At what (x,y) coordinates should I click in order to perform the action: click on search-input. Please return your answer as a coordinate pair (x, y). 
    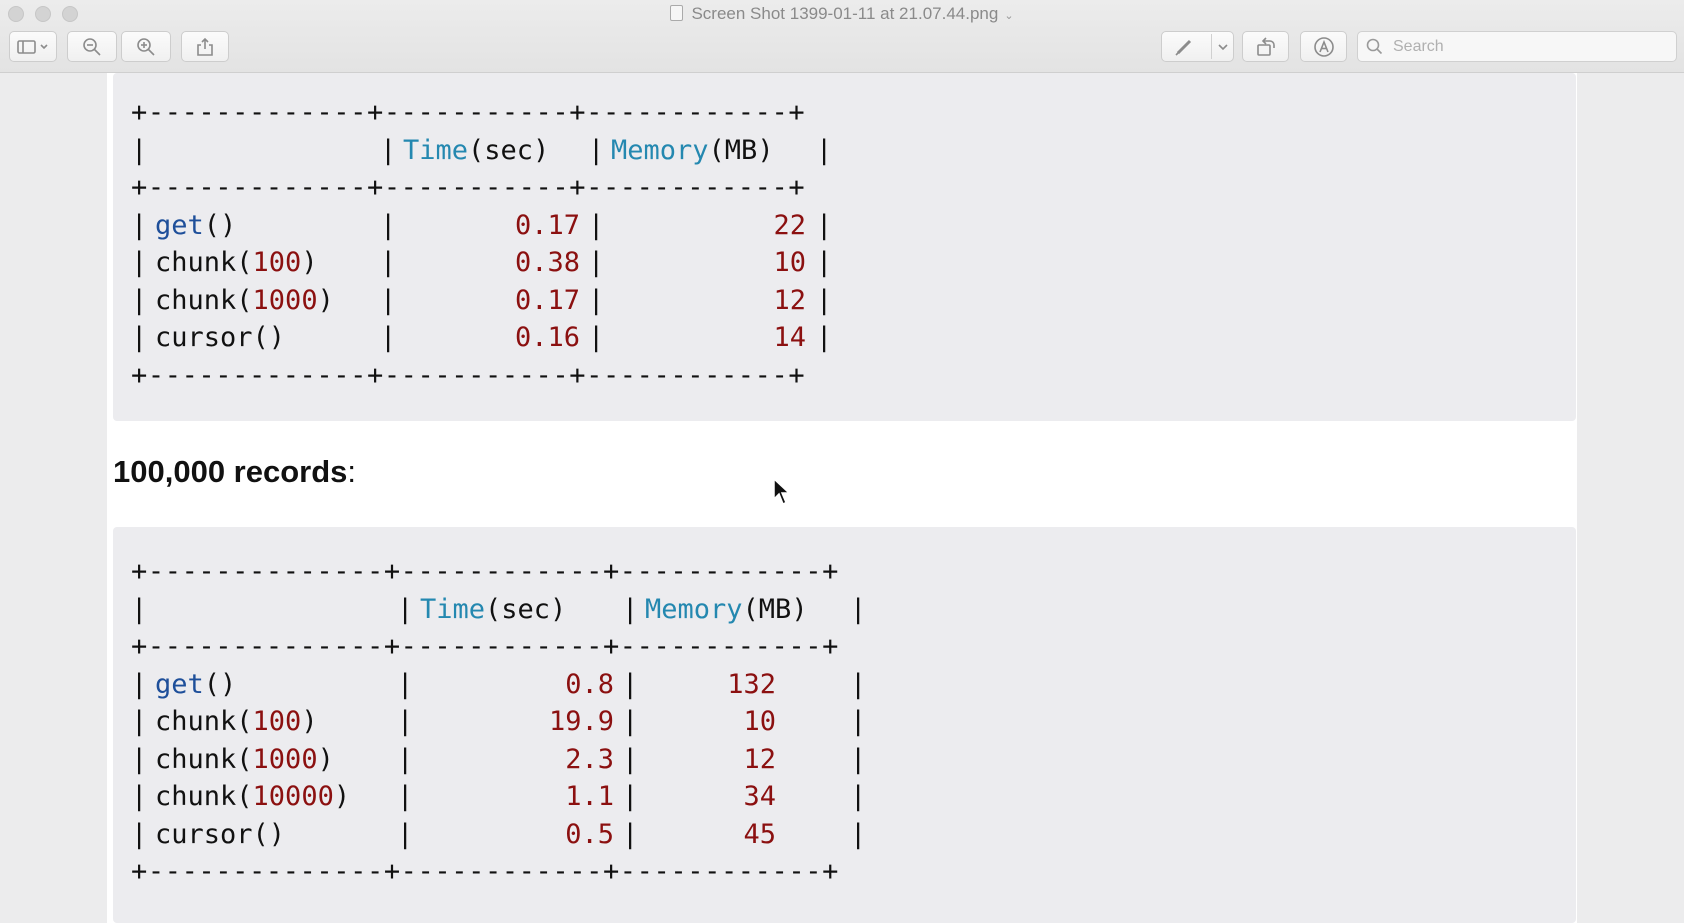
    Looking at the image, I should click on (1528, 46).